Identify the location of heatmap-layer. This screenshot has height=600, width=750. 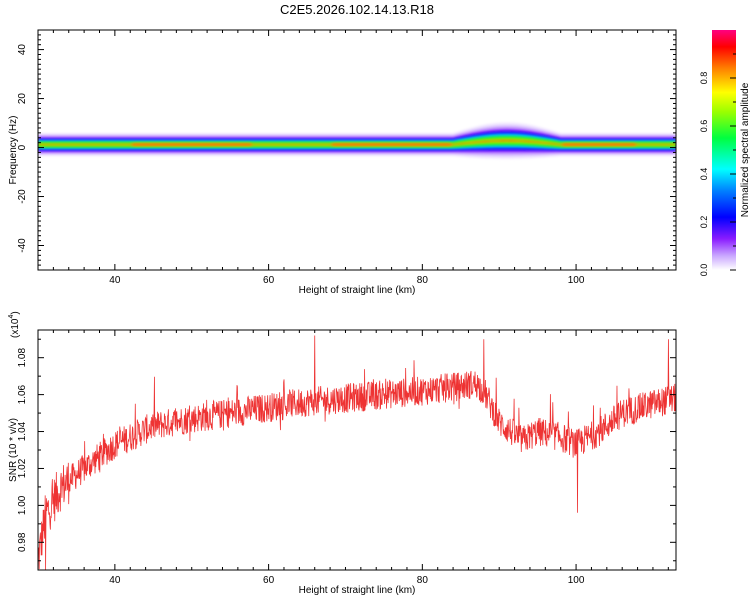
(357, 143).